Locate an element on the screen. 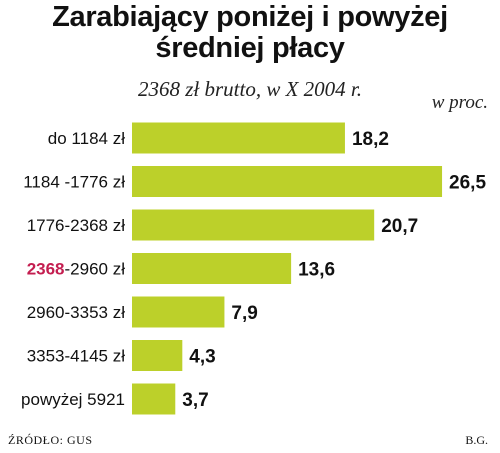 The width and height of the screenshot is (500, 453). chart-subtitle: 2368 zł brutto, w X 2004 r. is located at coordinates (250, 89).